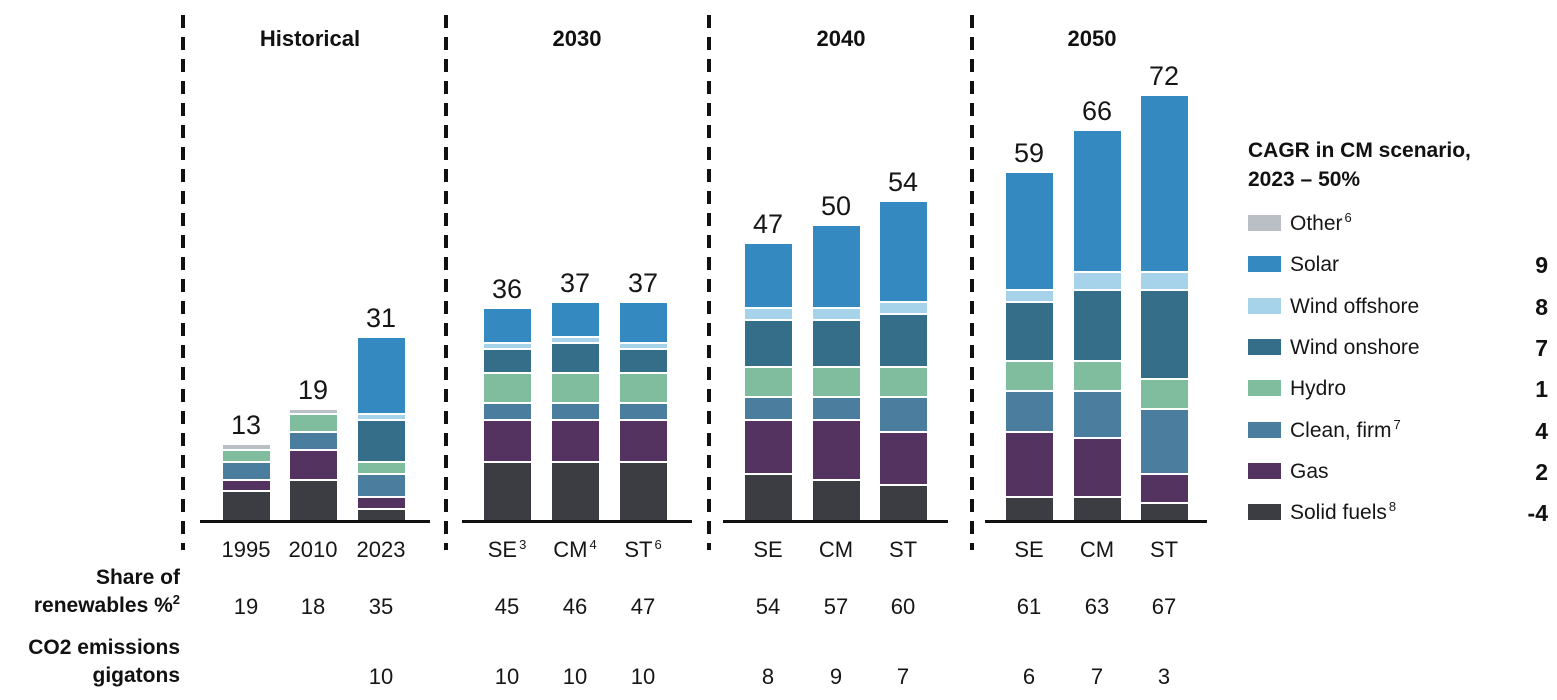 The height and width of the screenshot is (700, 1557). What do you see at coordinates (1264, 470) in the screenshot?
I see `legend-swatch-gas` at bounding box center [1264, 470].